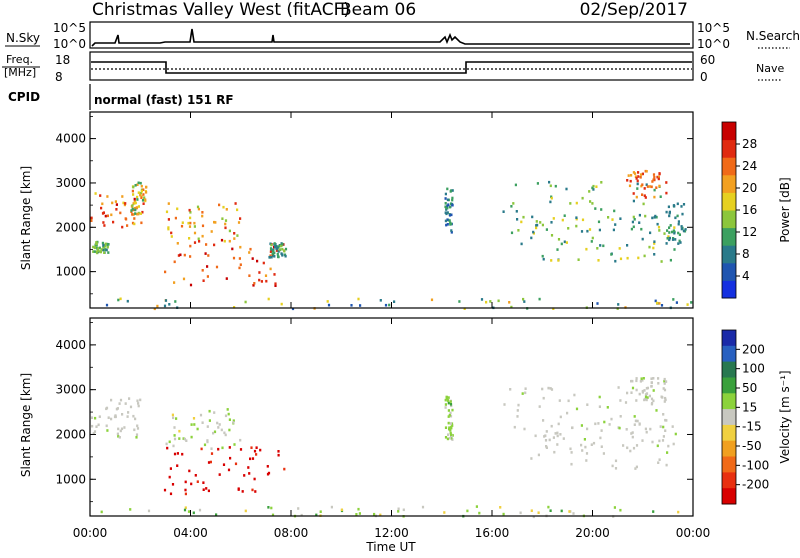 The height and width of the screenshot is (558, 800). What do you see at coordinates (391, 67) in the screenshot?
I see `freq-trace` at bounding box center [391, 67].